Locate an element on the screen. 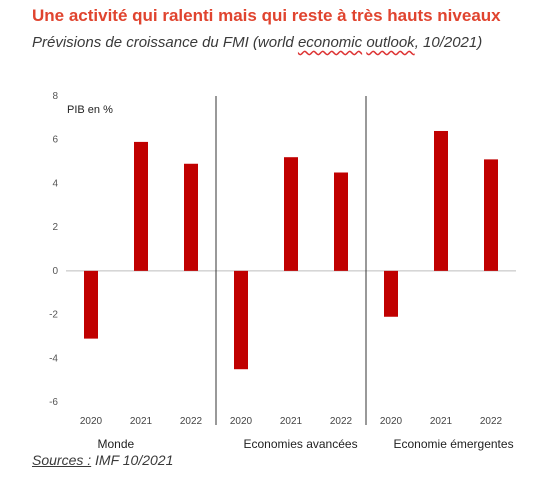 This screenshot has height=504, width=537. y-tick-label: 6 is located at coordinates (55, 140).